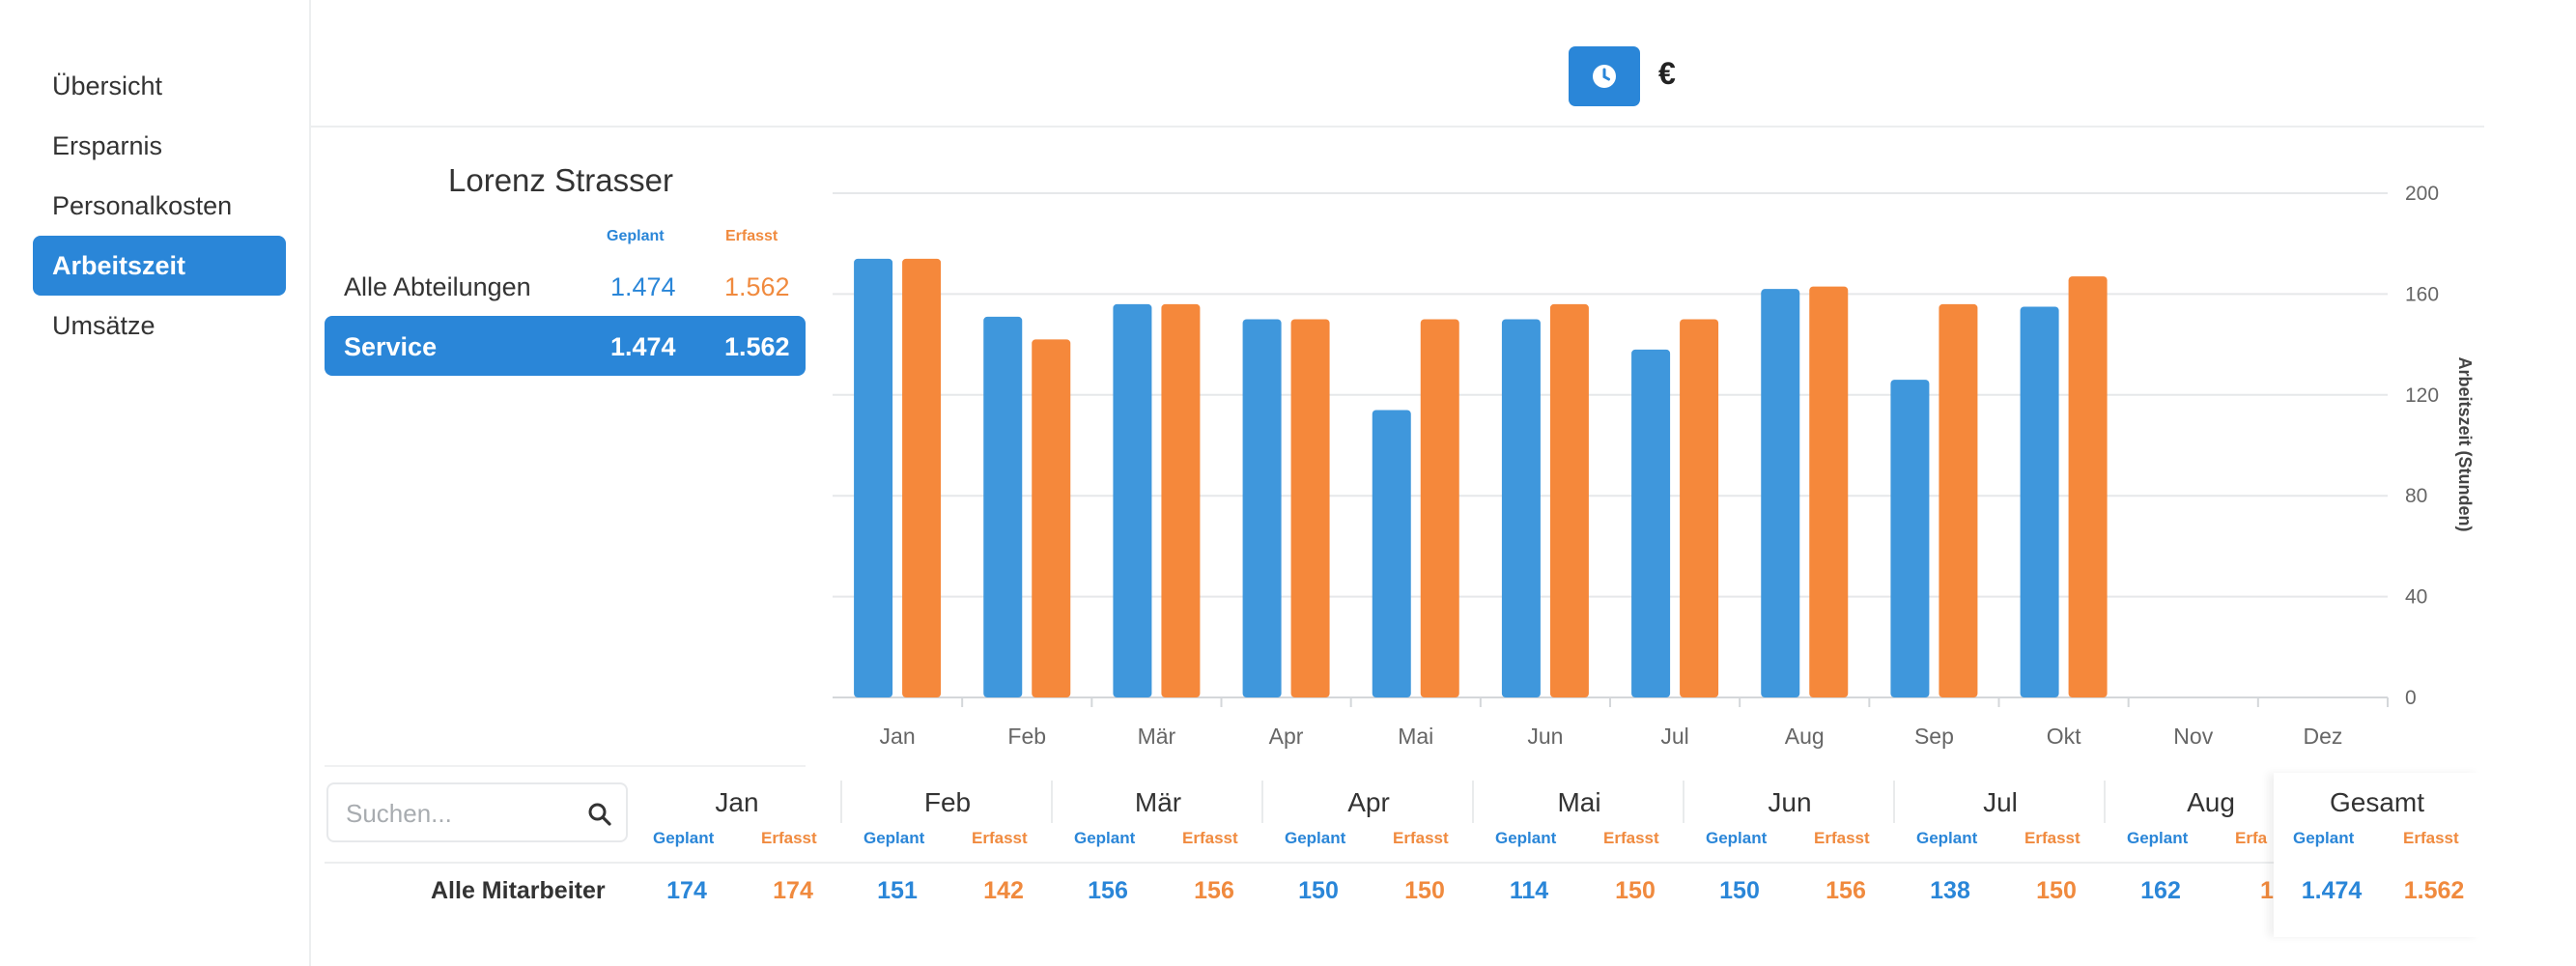 Image resolution: width=2576 pixels, height=966 pixels. I want to click on sidebar-item-personalkosten: Personalkosten, so click(142, 205).